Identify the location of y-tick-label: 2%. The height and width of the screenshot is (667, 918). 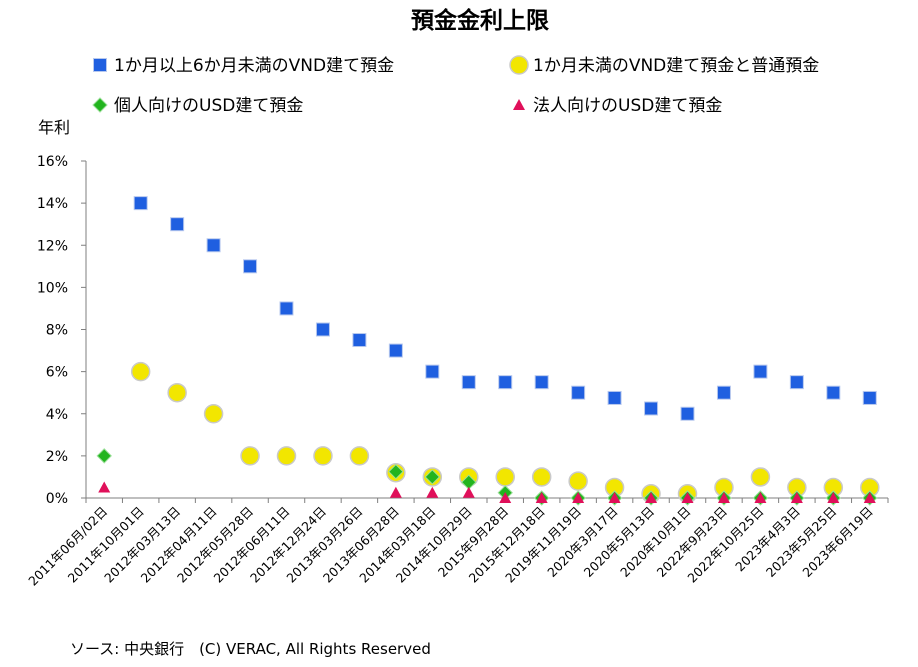
(57, 457).